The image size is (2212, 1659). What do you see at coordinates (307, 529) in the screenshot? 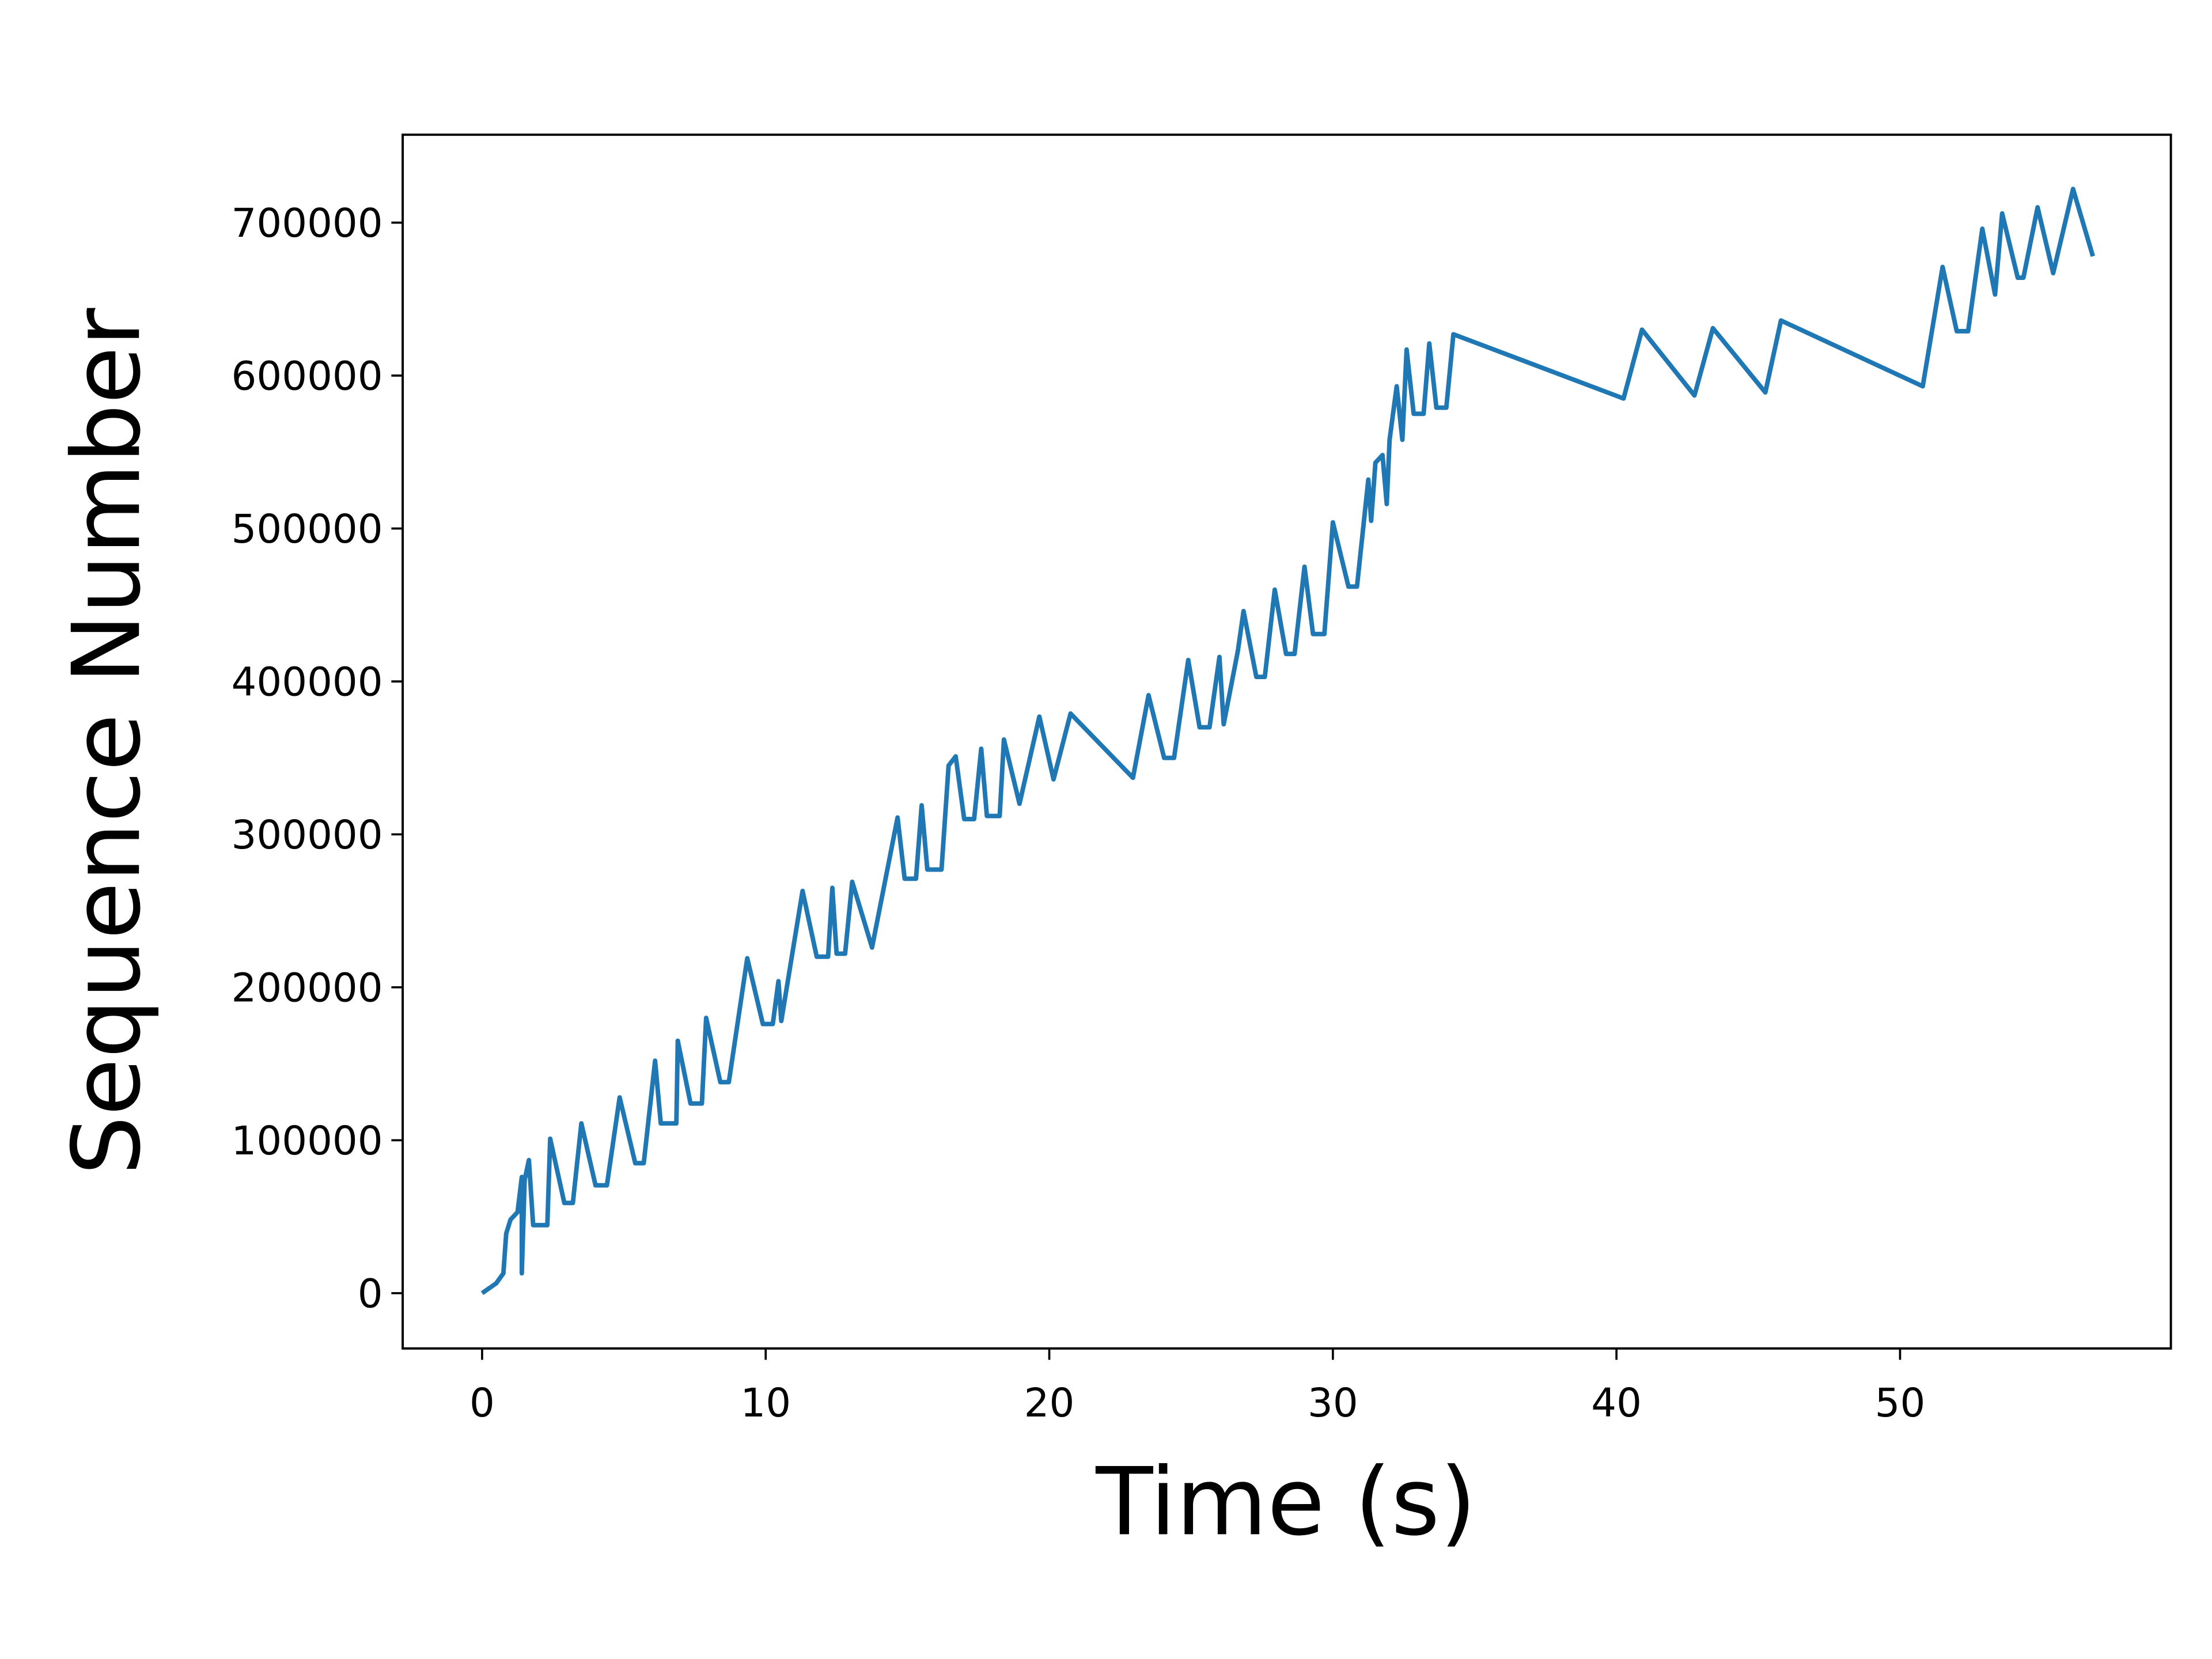
I see `y-tick-label: 500000` at bounding box center [307, 529].